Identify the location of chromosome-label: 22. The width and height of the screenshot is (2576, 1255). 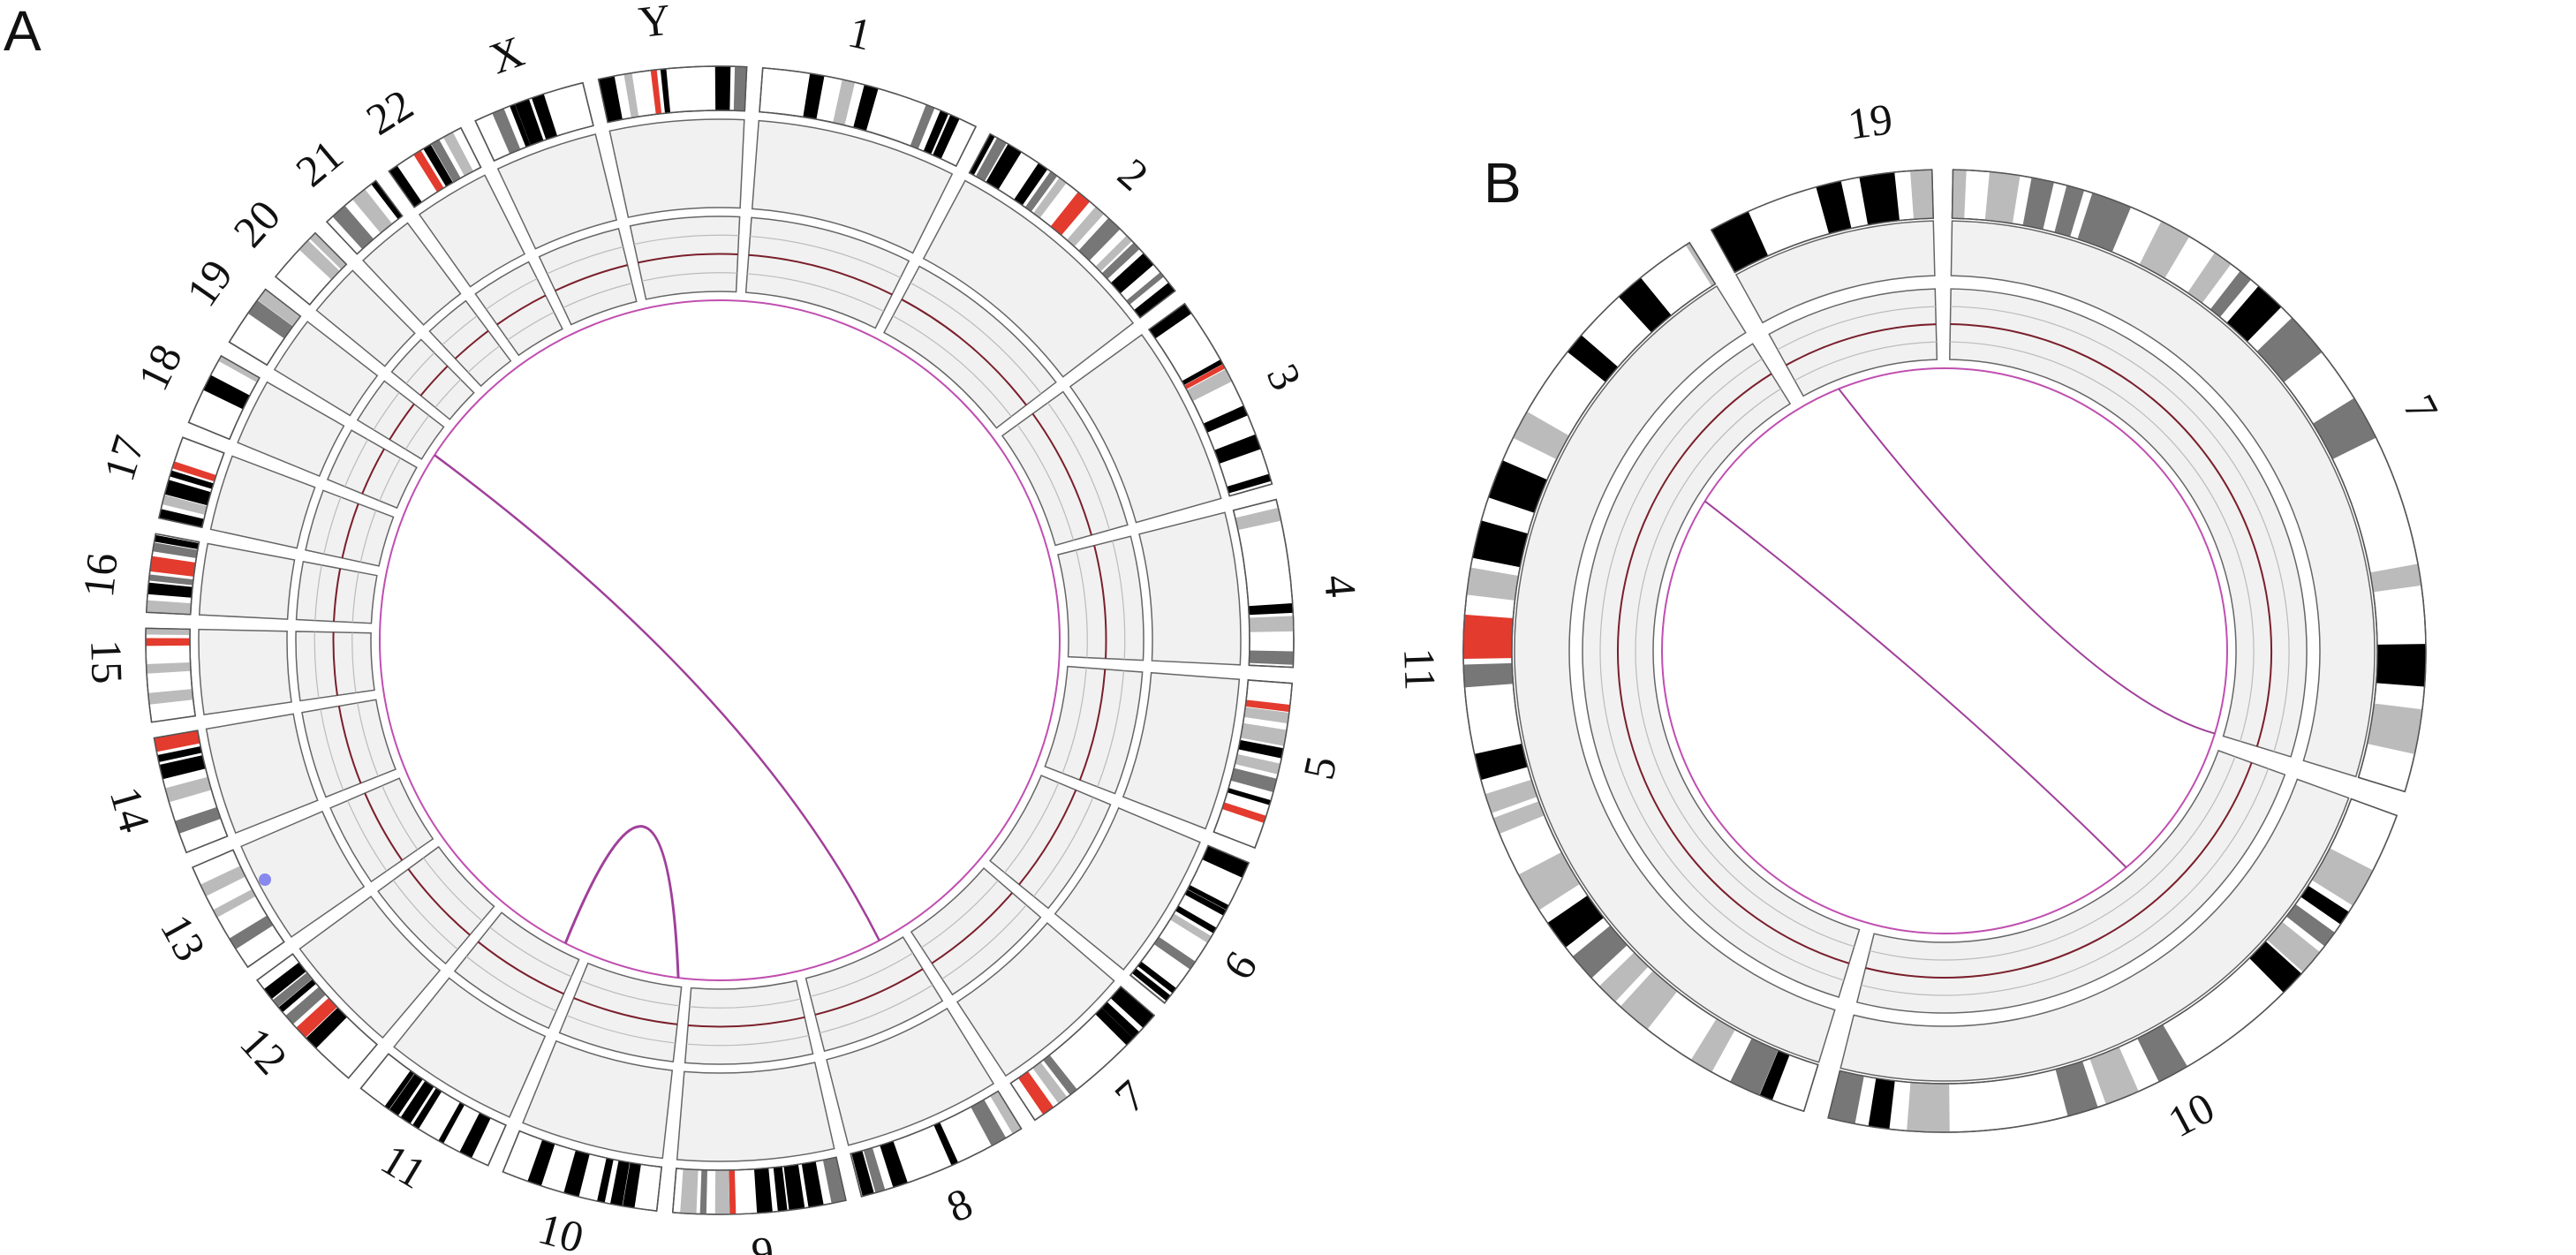
(390, 112).